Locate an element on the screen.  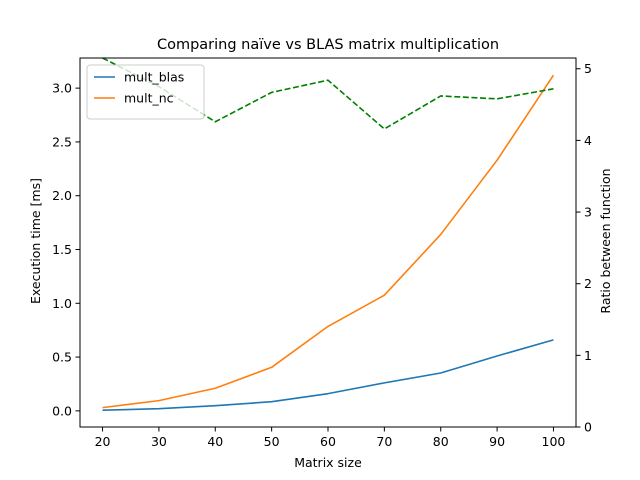
y2-tick-label: 3 is located at coordinates (588, 212).